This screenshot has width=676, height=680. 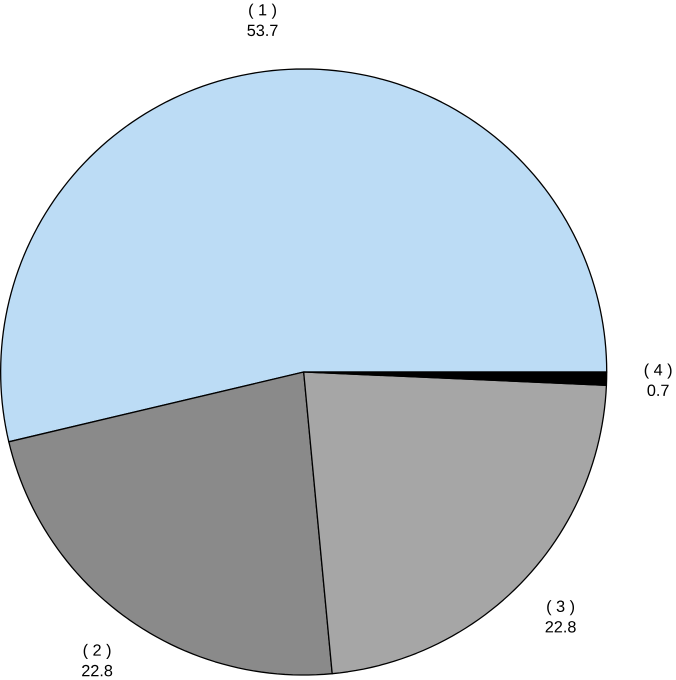 I want to click on slice-label: ( 4 ), so click(x=658, y=371).